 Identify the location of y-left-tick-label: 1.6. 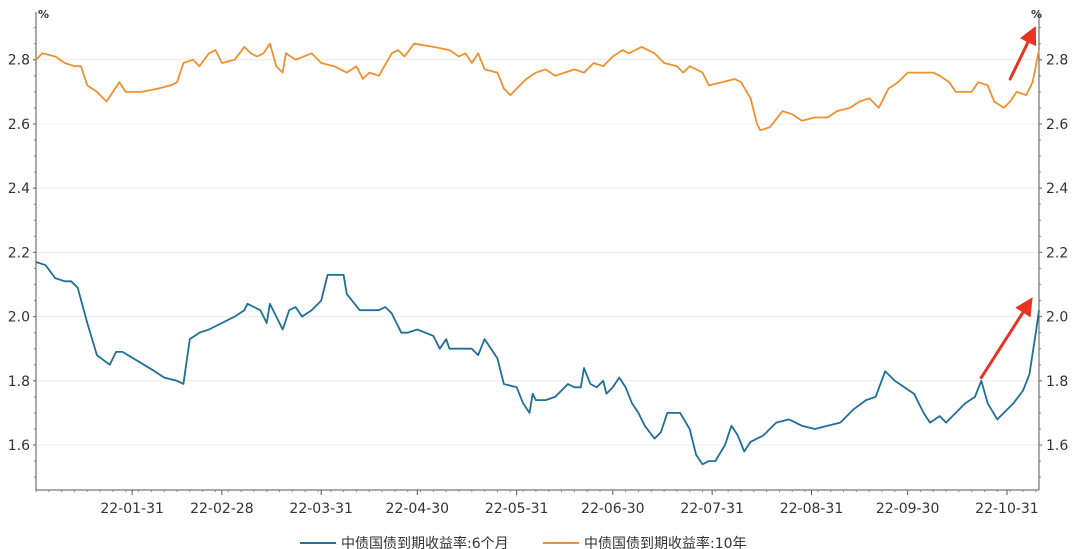
(19, 446).